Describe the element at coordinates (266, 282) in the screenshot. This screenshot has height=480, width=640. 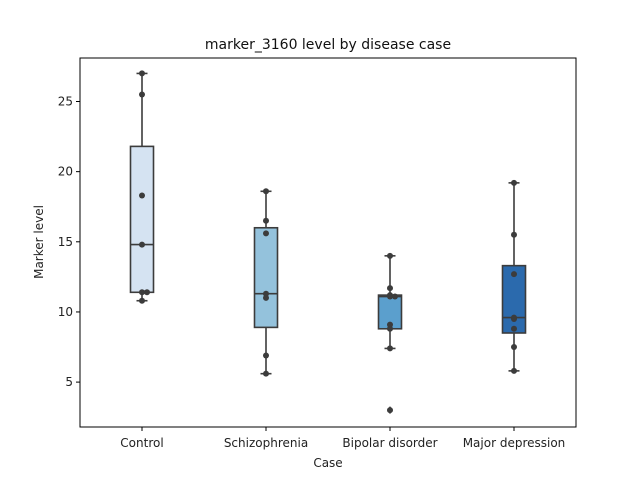
I see `points-schizophrenia` at that location.